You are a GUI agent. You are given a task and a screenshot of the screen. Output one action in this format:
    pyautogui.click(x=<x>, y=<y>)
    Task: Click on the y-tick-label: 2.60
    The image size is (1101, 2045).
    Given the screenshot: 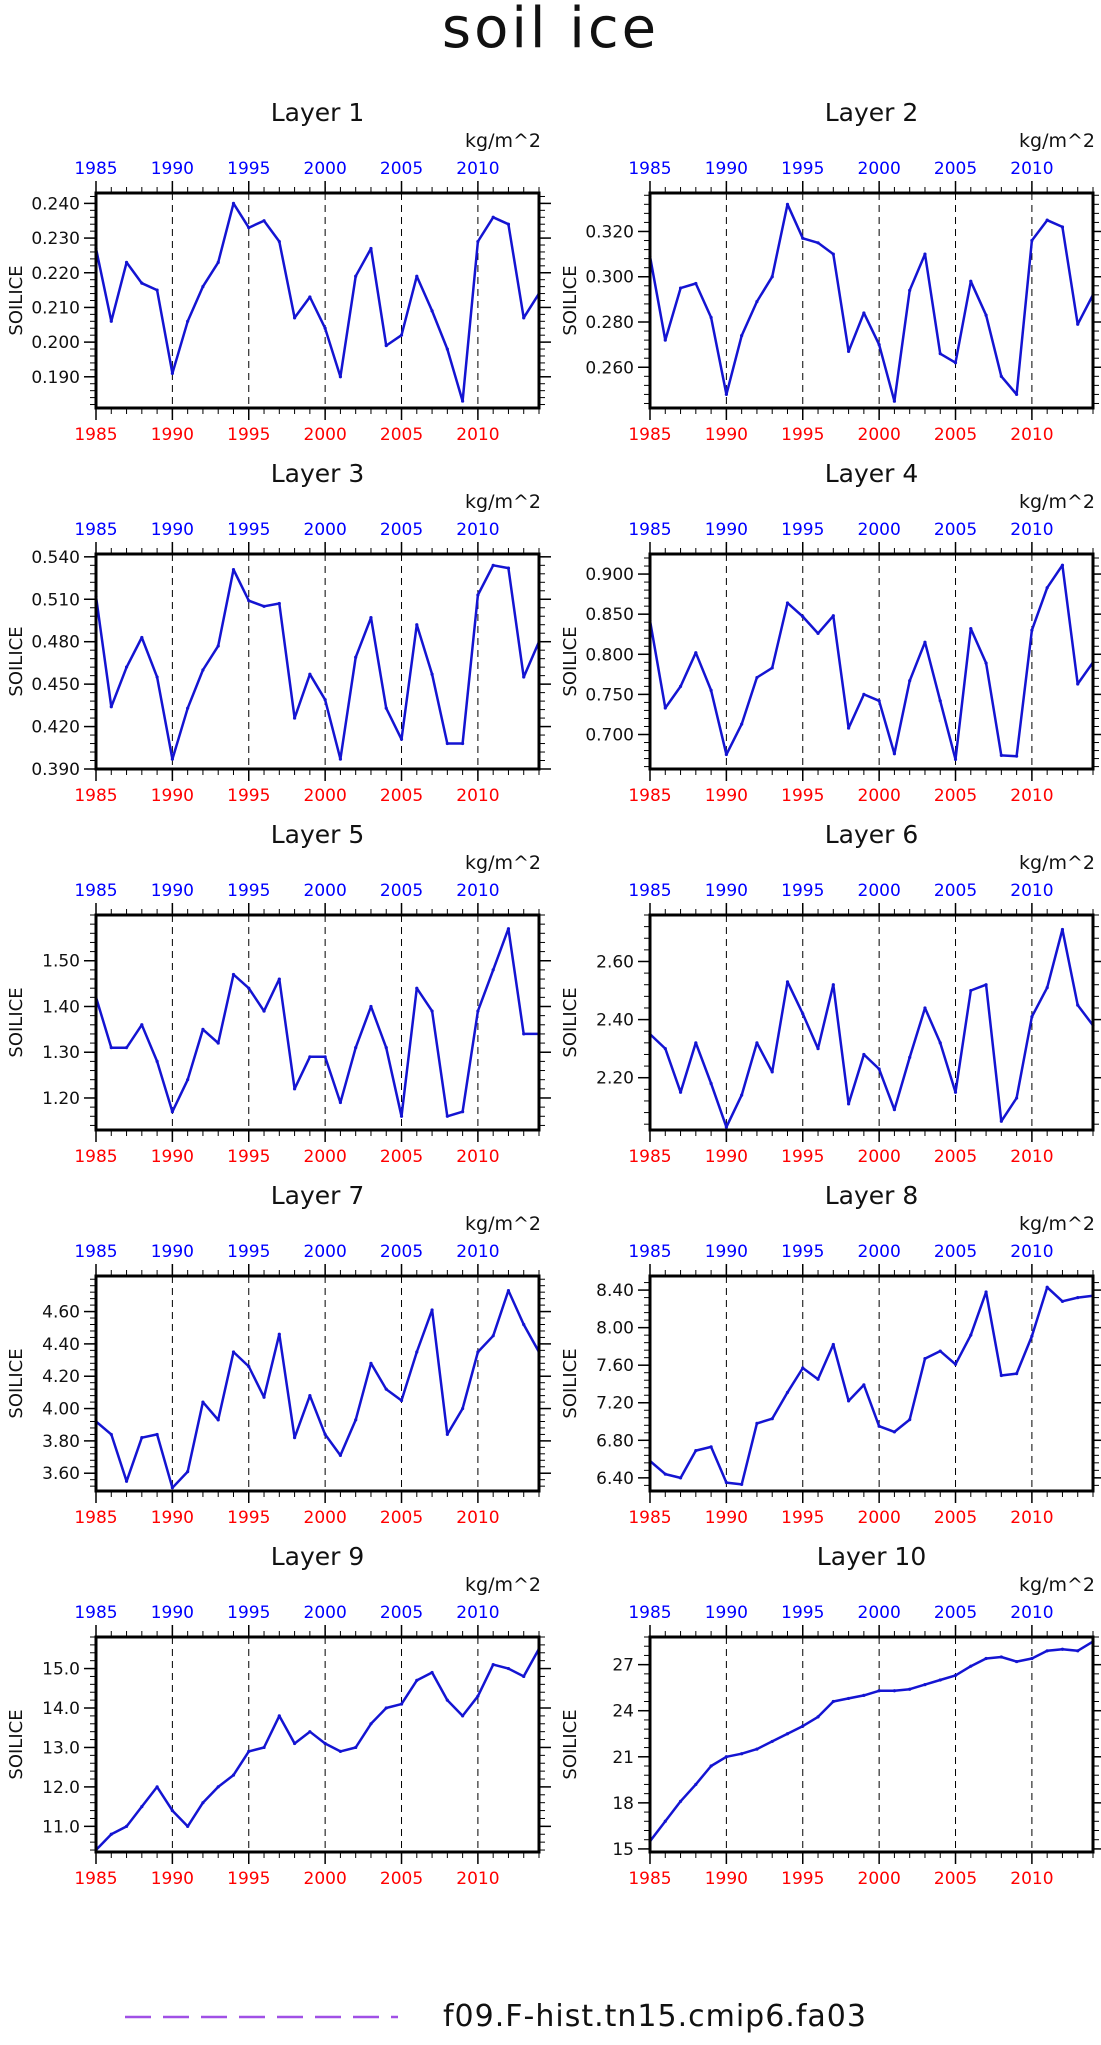 What is the action you would take?
    pyautogui.click(x=615, y=962)
    